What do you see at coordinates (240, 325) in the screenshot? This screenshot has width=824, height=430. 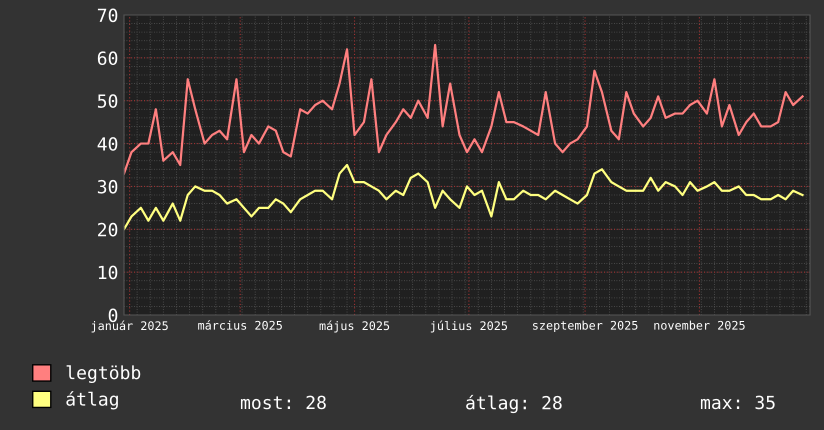 I see `x-tick-label: március 2025` at bounding box center [240, 325].